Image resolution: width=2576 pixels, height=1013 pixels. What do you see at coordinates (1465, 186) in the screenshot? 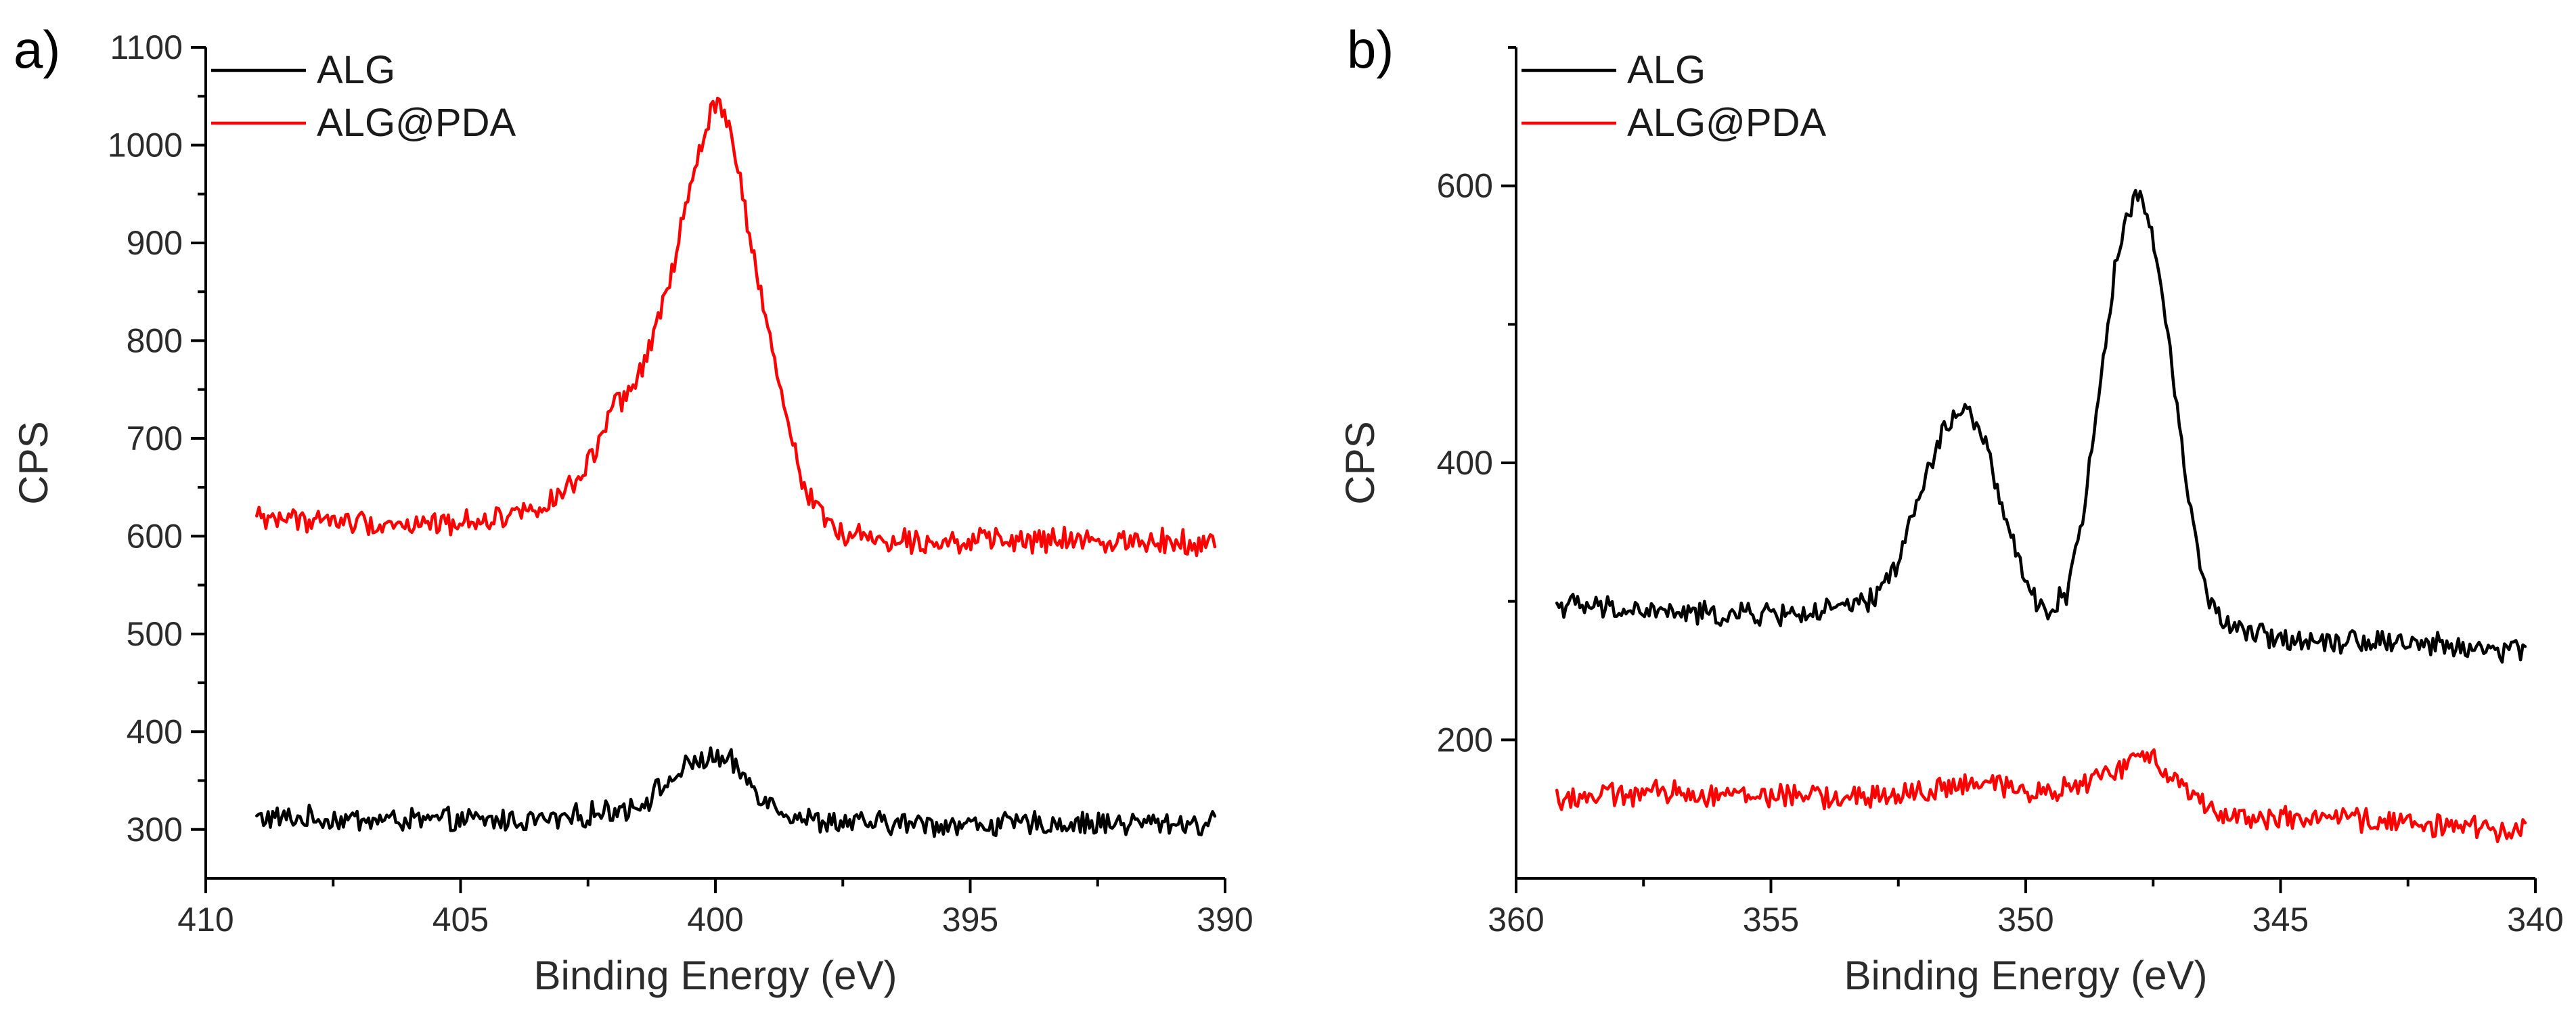
I see `panel-b-y-tick-label: 600` at bounding box center [1465, 186].